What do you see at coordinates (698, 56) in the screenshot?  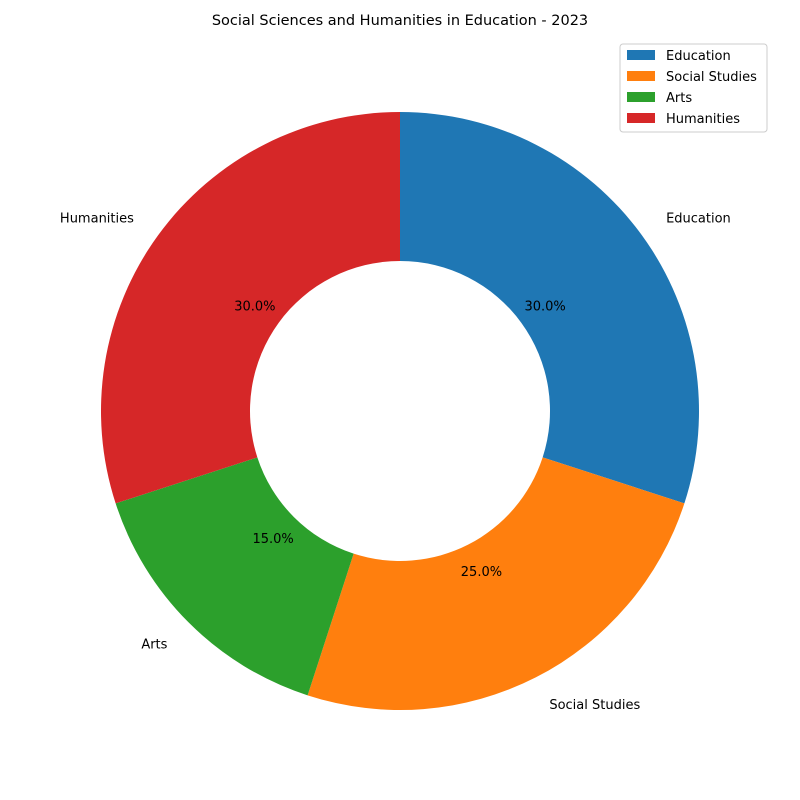 I see `legend-label-education: Education` at bounding box center [698, 56].